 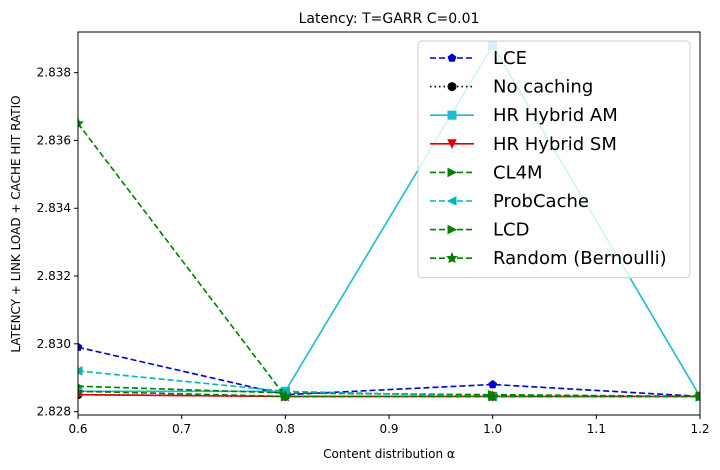 What do you see at coordinates (541, 201) in the screenshot?
I see `legend-label: ProbCache` at bounding box center [541, 201].